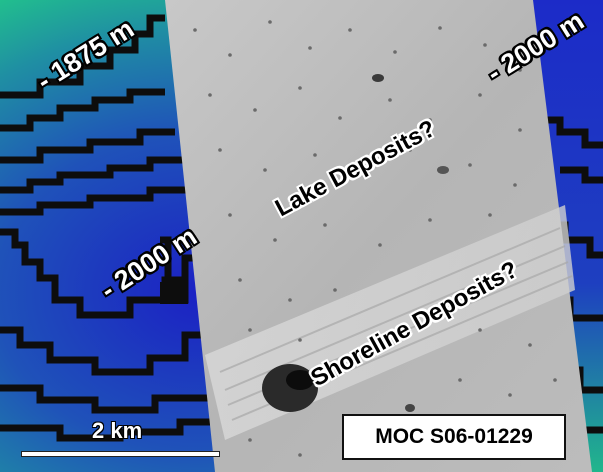 The width and height of the screenshot is (603, 472). What do you see at coordinates (120, 454) in the screenshot?
I see `scale-bar` at bounding box center [120, 454].